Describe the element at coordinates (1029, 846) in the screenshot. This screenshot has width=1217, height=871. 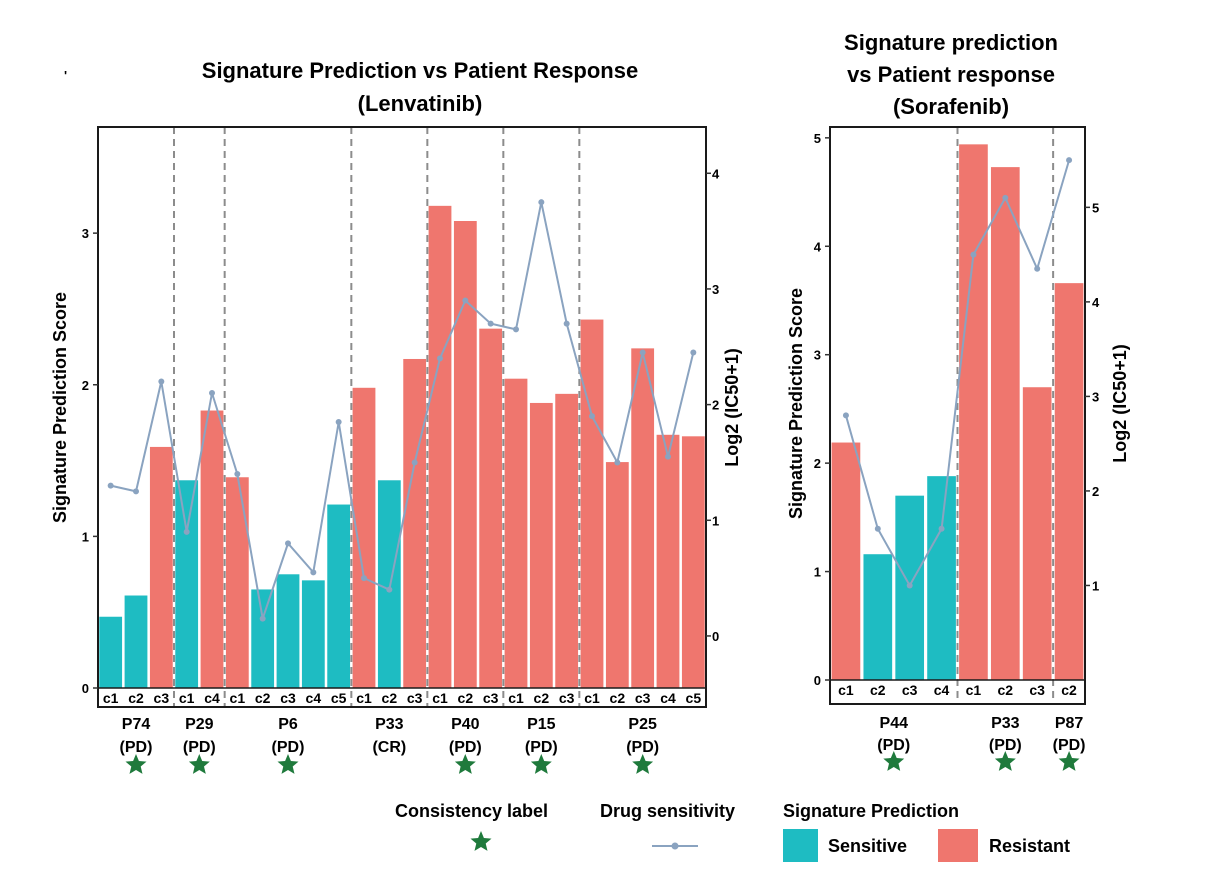
I see `legend-resistant-label: Resistant` at that location.